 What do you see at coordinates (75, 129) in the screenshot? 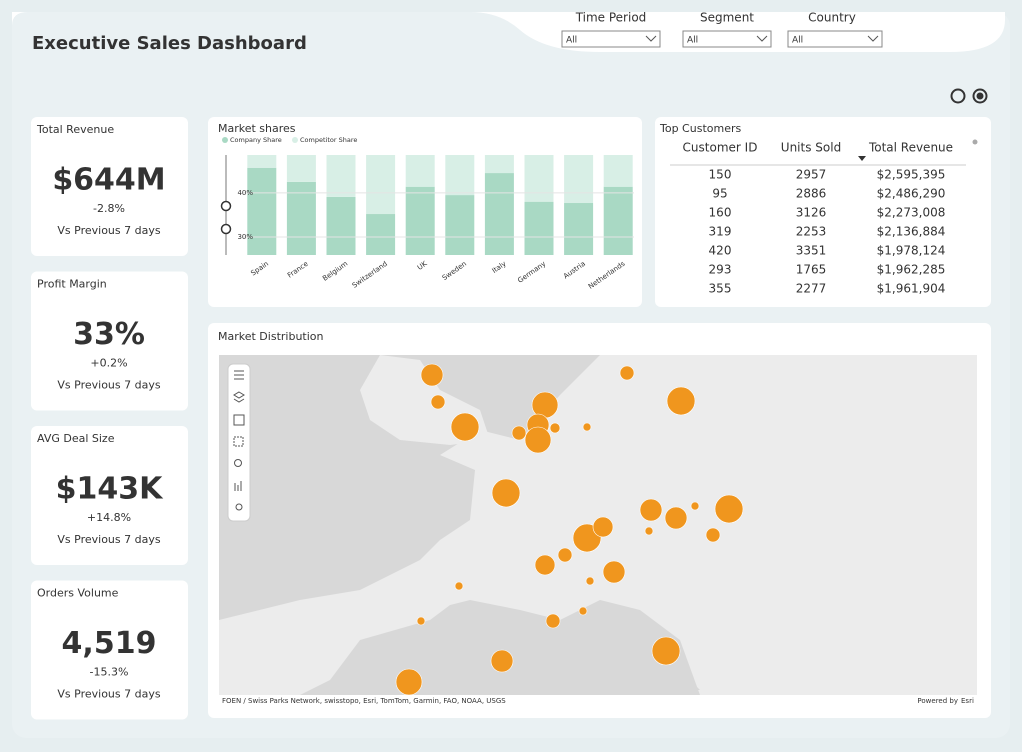
I see `kpi-title: Total Revenue` at bounding box center [75, 129].